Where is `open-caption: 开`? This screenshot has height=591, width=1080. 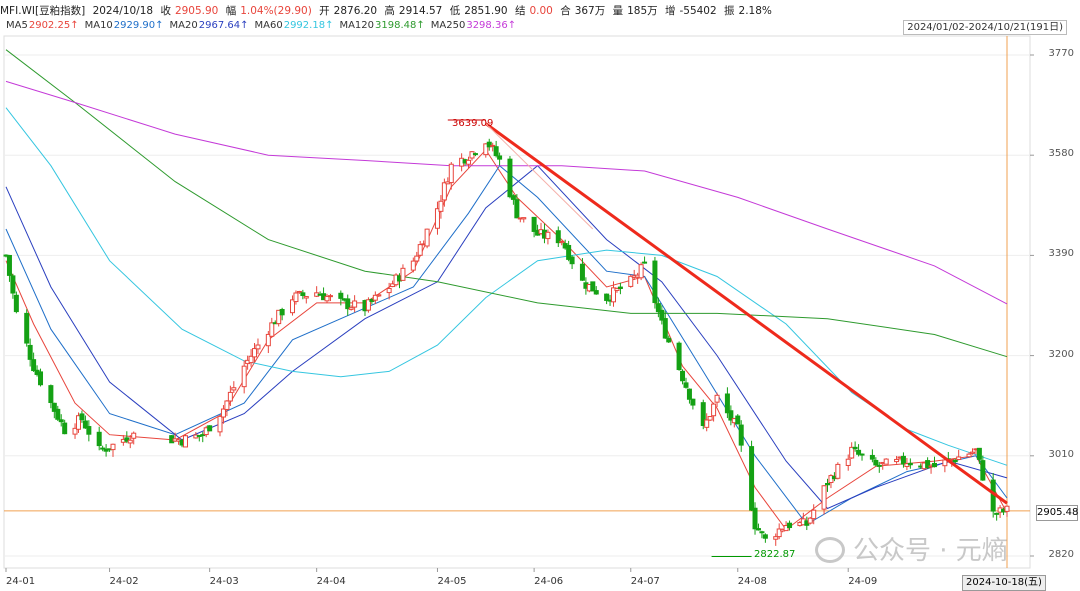 open-caption: 开 is located at coordinates (324, 11).